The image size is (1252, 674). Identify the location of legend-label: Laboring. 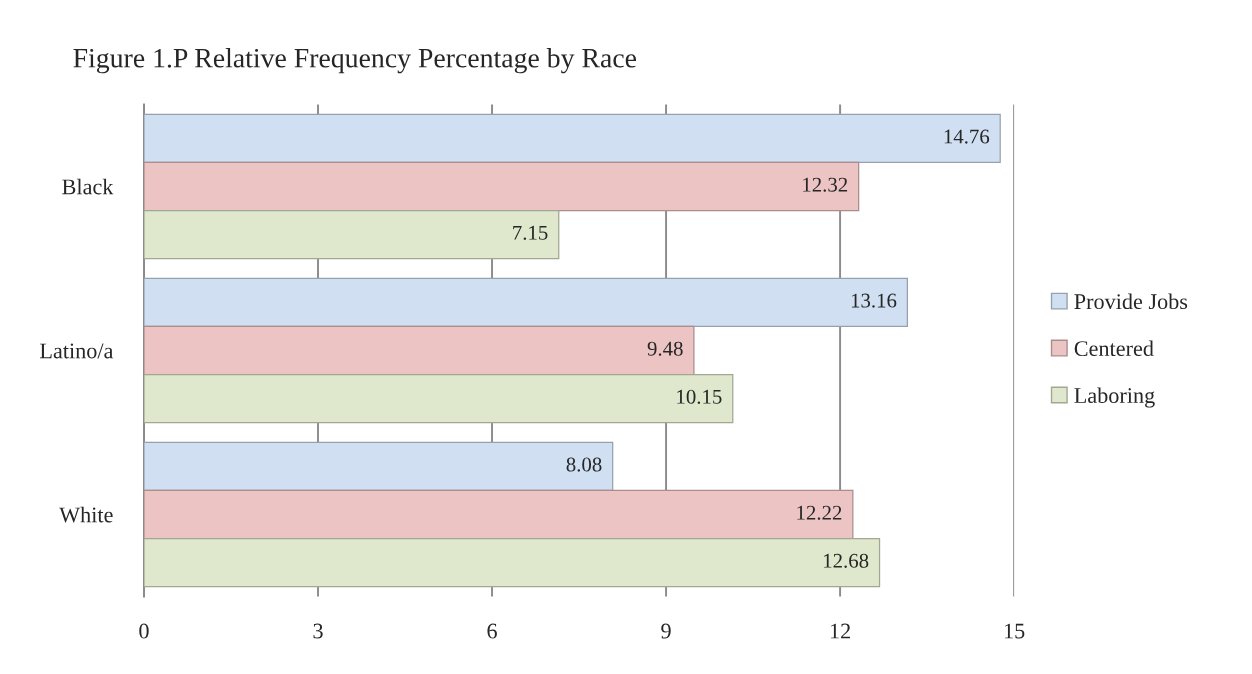
(1114, 397).